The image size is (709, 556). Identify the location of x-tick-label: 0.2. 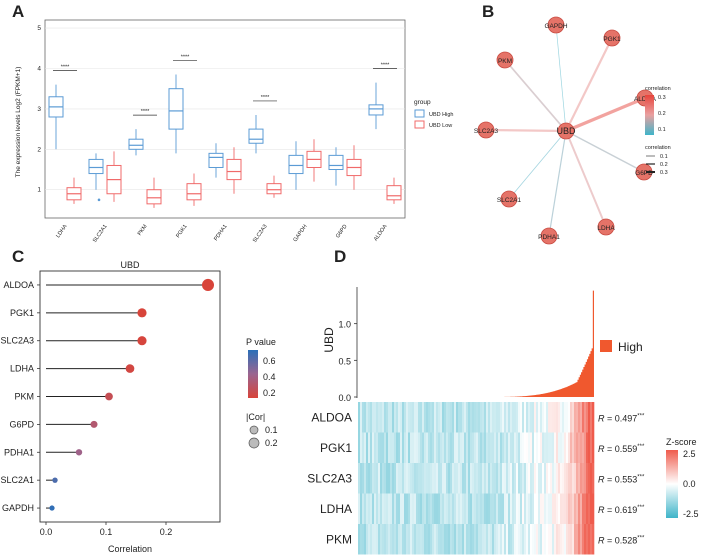
(166, 532).